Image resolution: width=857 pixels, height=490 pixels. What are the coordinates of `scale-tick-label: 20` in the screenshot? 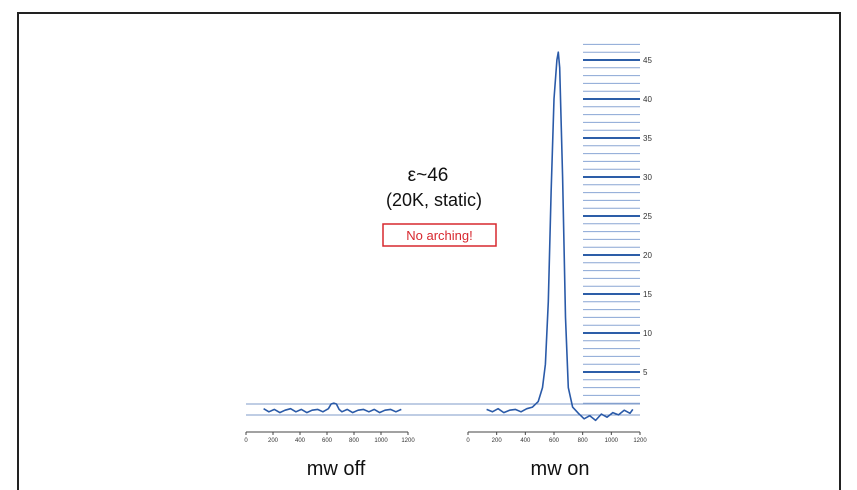 It's located at (647, 255).